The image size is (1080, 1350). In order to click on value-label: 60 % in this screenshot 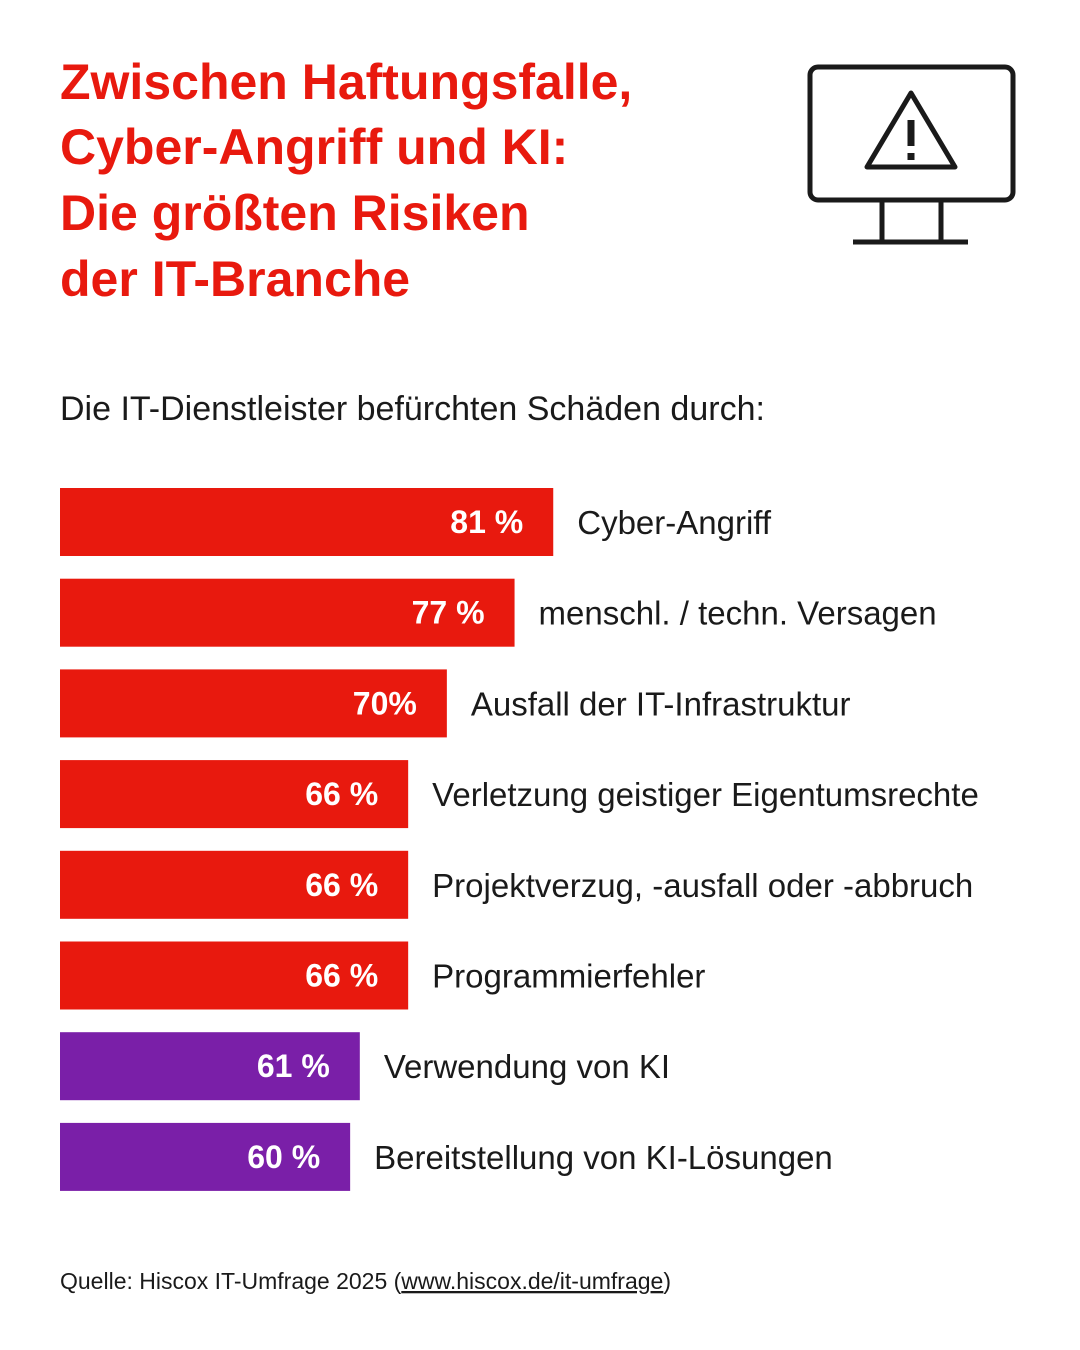, I will do `click(283, 1157)`.